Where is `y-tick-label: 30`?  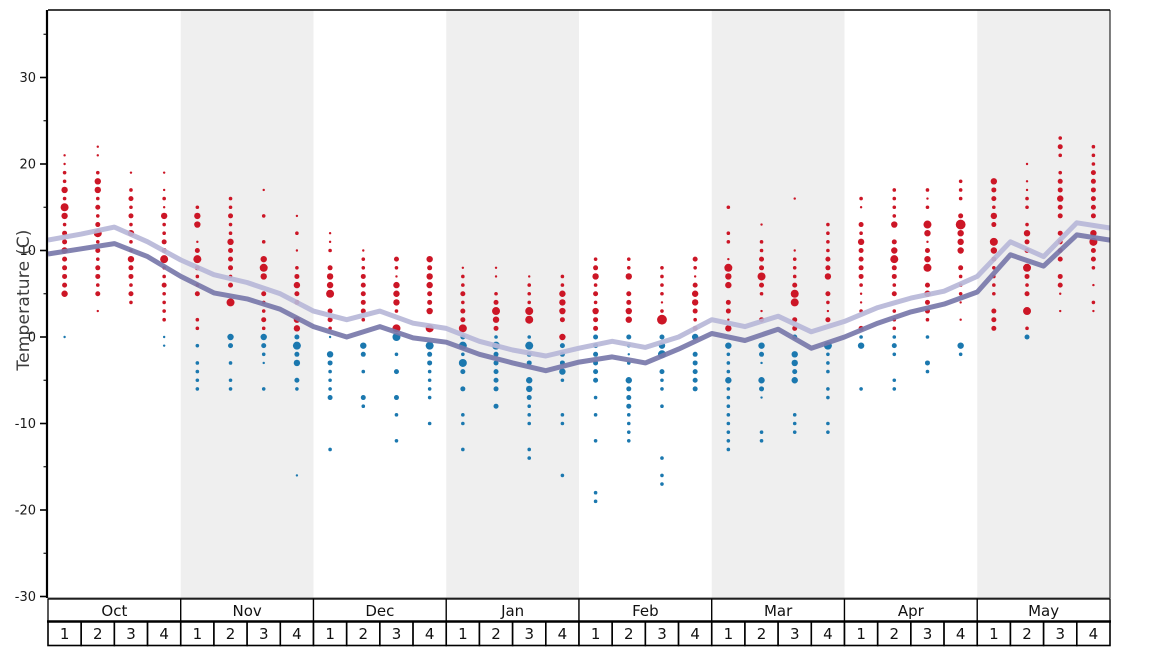
y-tick-label: 30 is located at coordinates (27, 78).